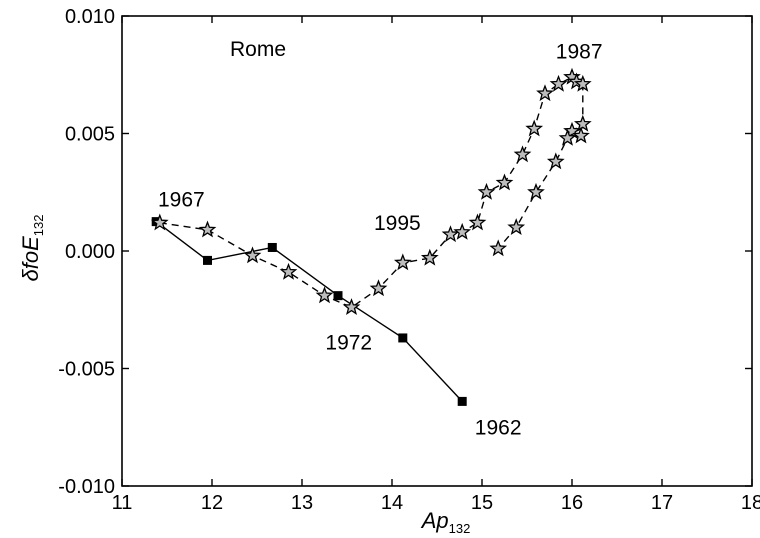  What do you see at coordinates (397, 223) in the screenshot?
I see `annotation-label: 1995` at bounding box center [397, 223].